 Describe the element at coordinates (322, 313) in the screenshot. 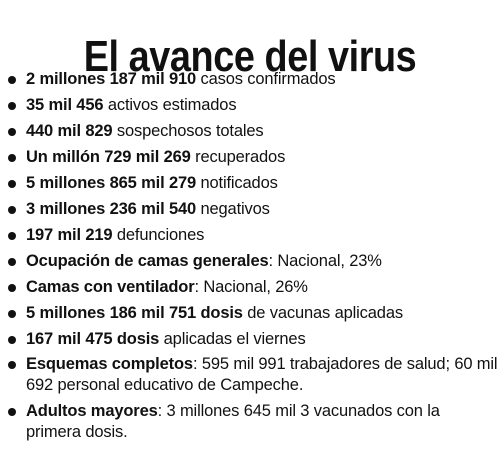

I see `item-label: de vacunas aplicadas` at that location.